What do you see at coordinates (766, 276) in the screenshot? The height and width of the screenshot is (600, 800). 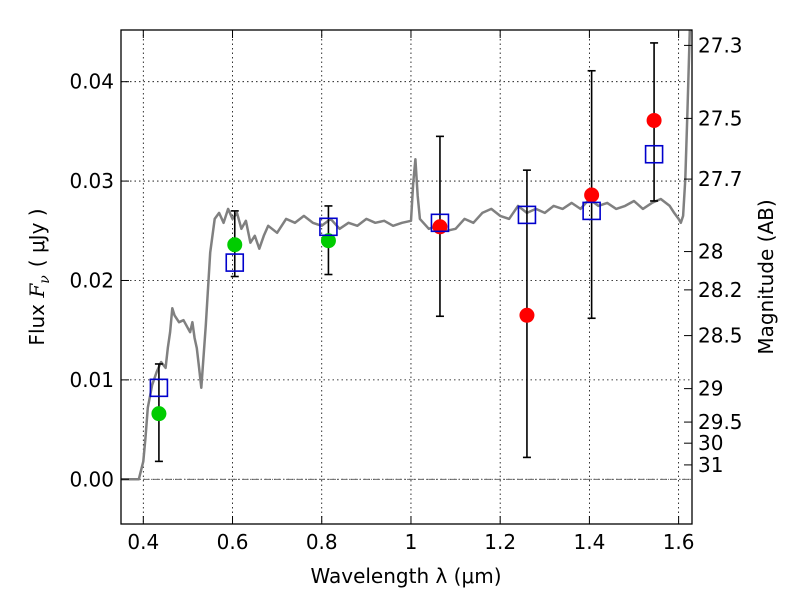 I see `y2-axis-label: Magnitude (AB)` at bounding box center [766, 276].